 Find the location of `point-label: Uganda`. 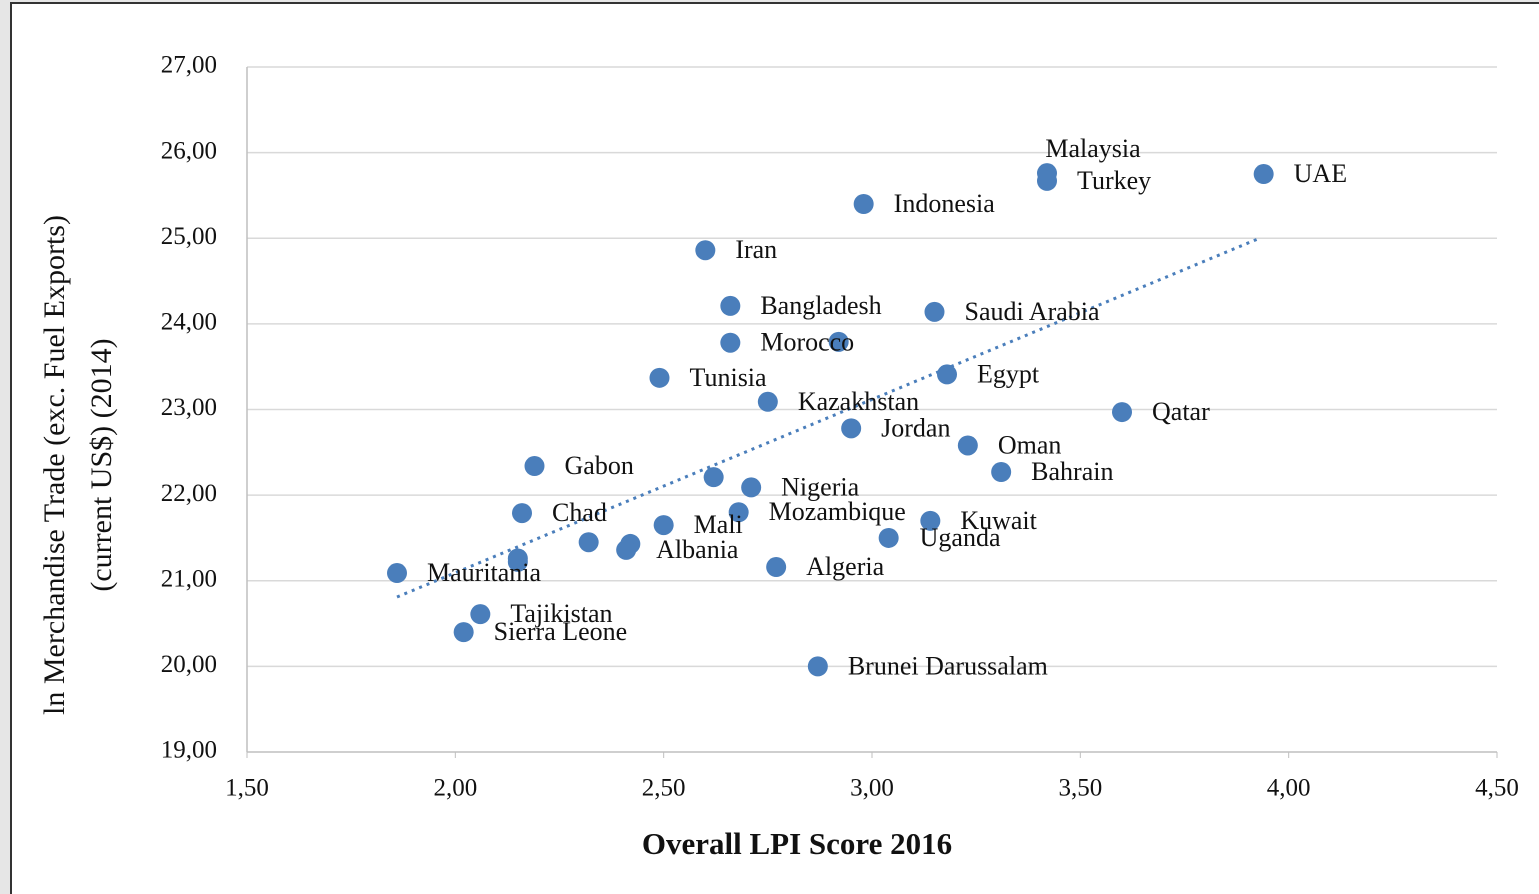

point-label: Uganda is located at coordinates (960, 537).